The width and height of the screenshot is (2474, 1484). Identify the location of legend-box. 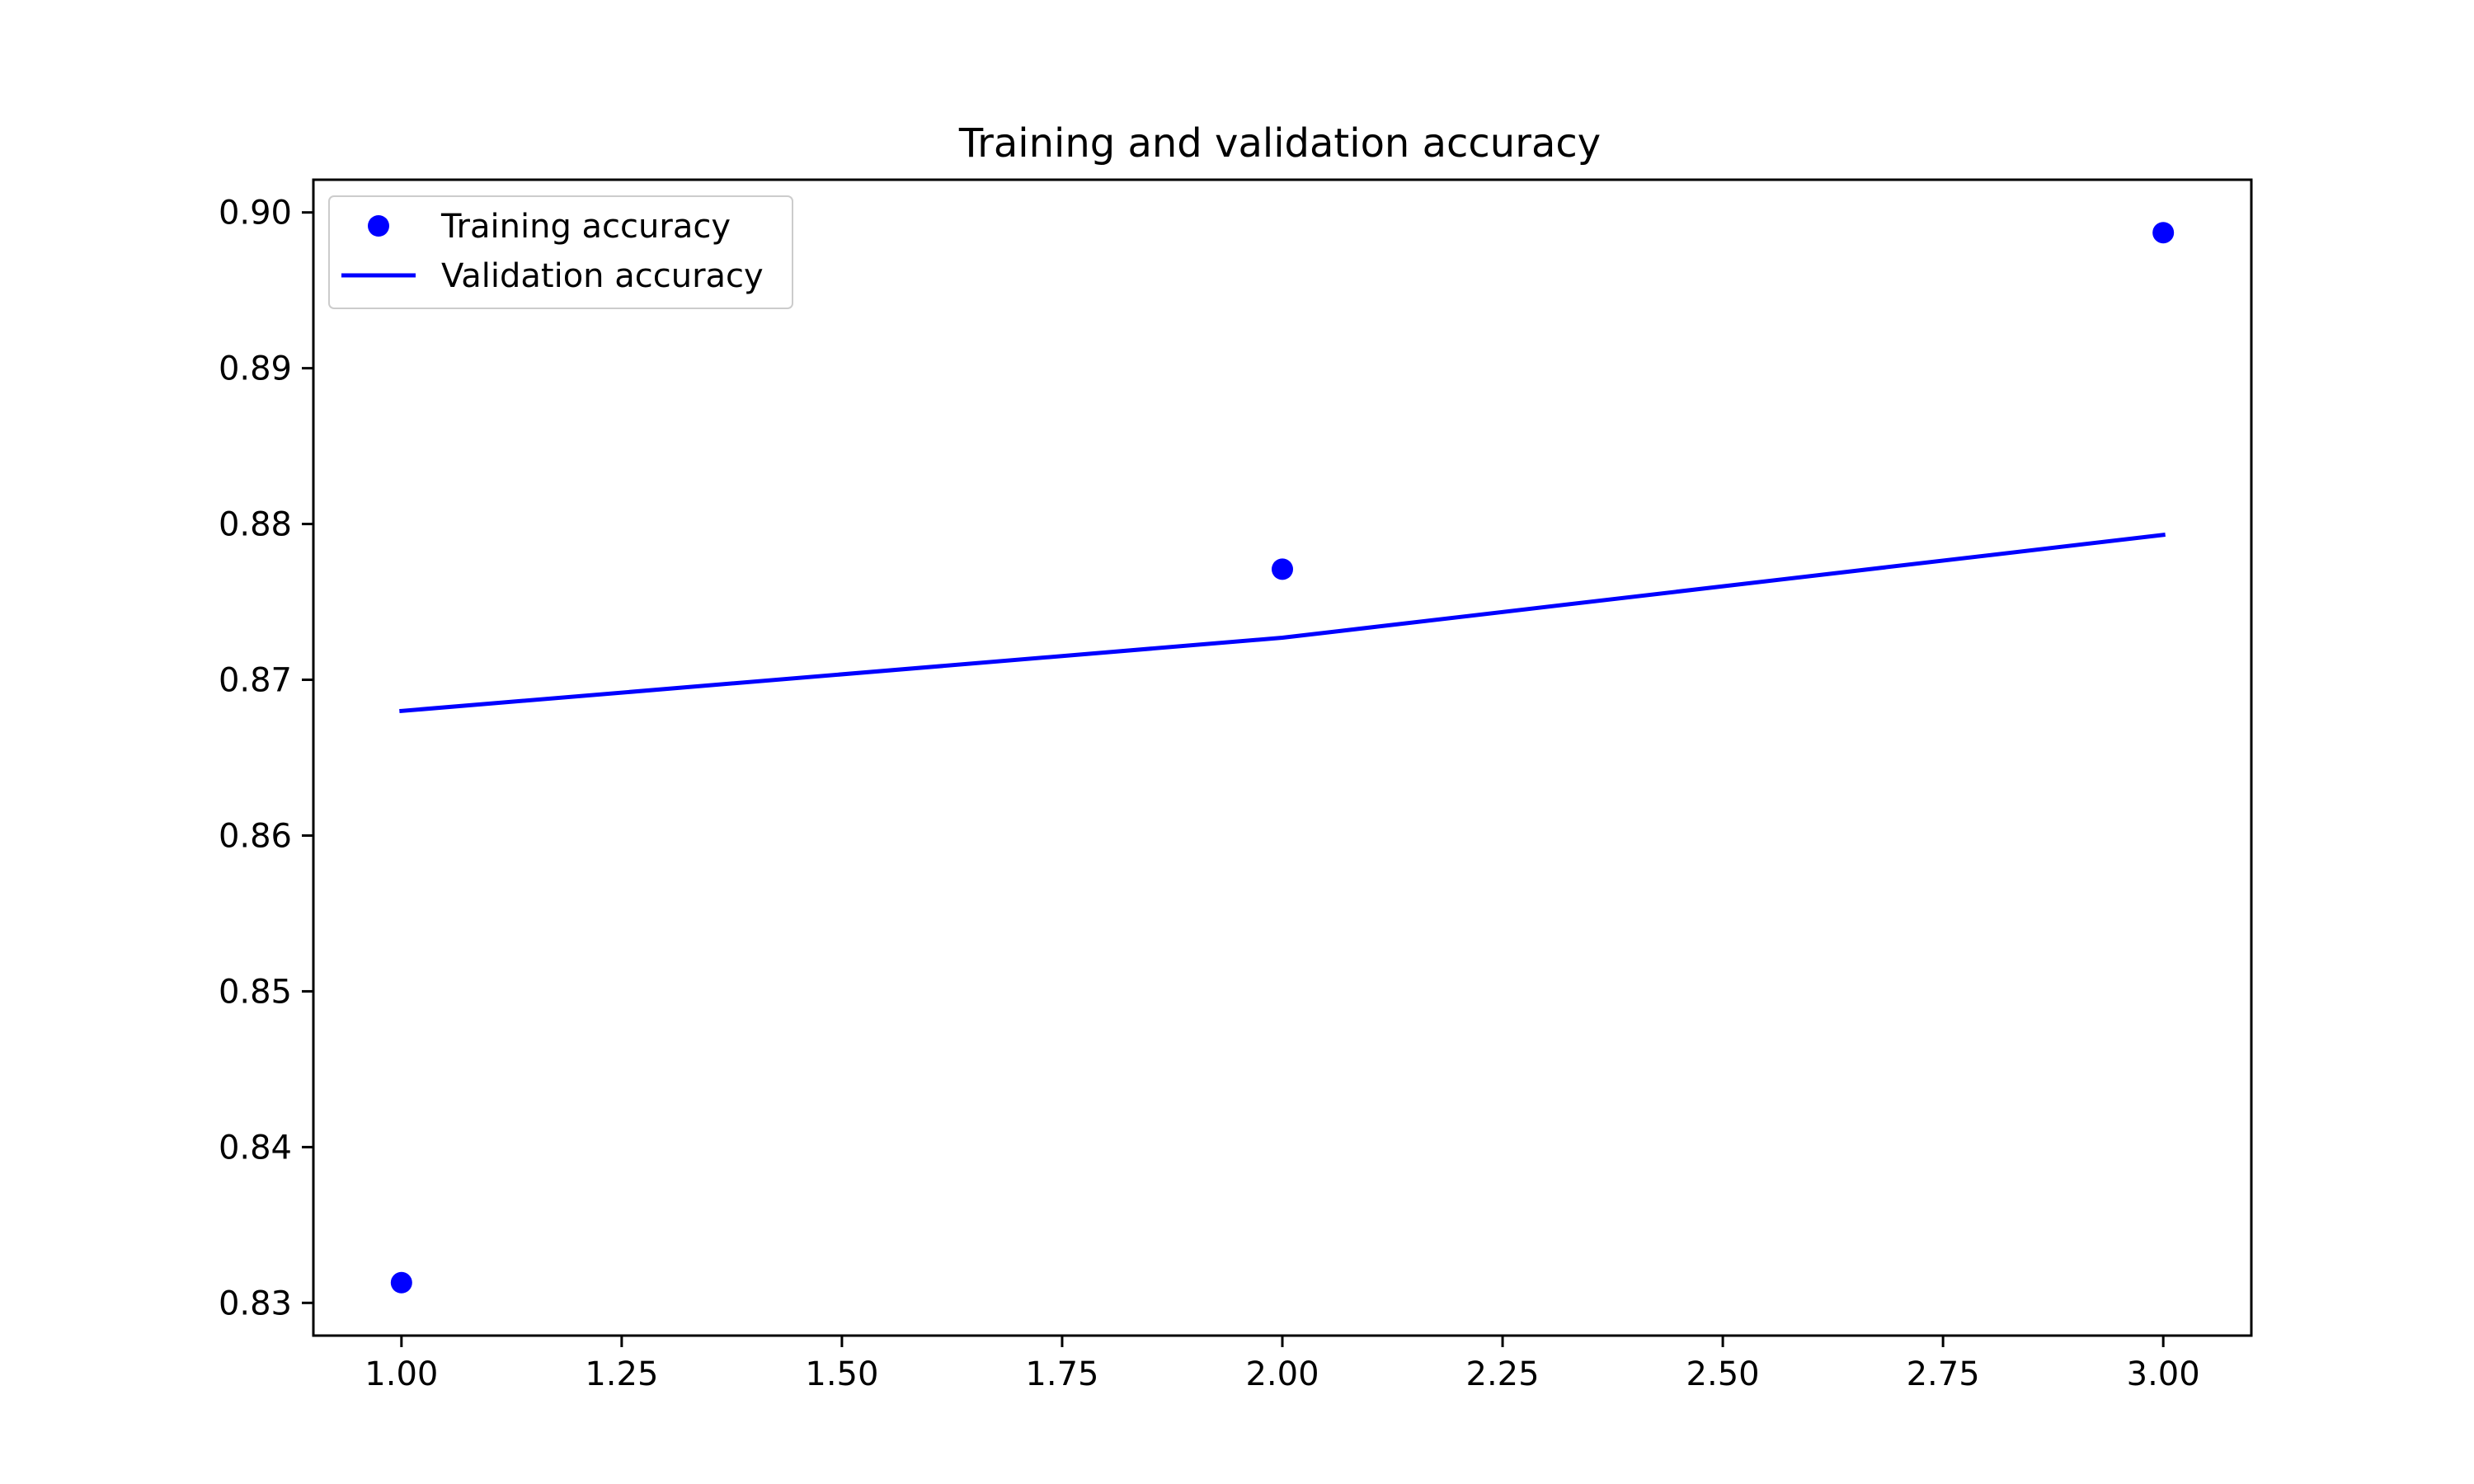
(560, 252).